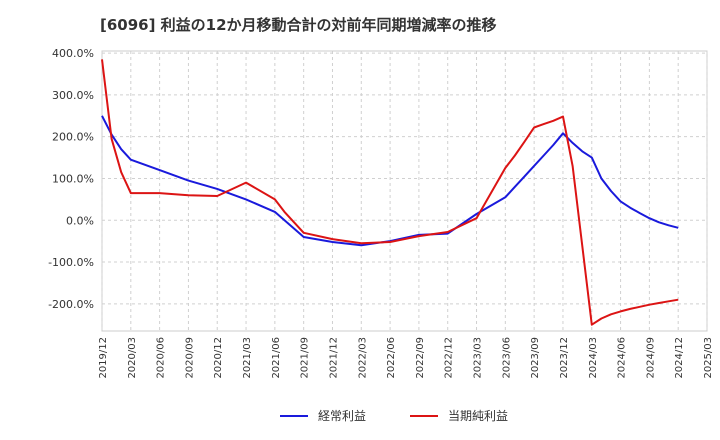  Describe the element at coordinates (449, 358) in the screenshot. I see `x-tick-label: 2022/12` at that location.